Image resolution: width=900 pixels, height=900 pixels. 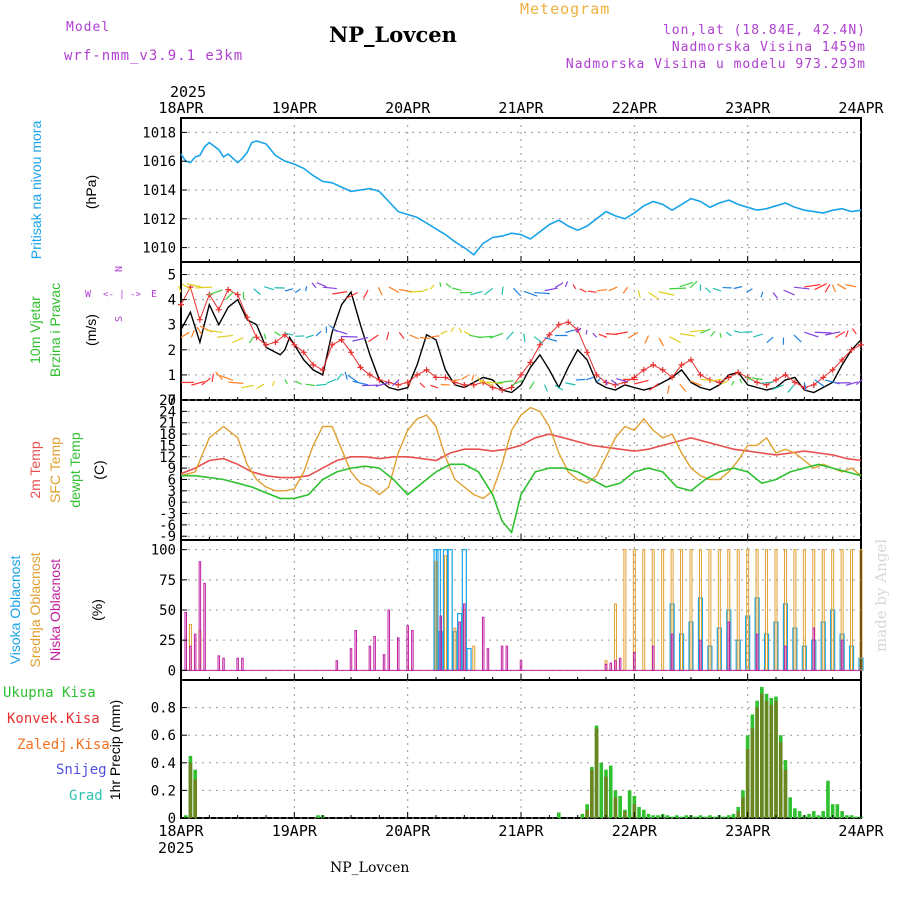 I want to click on y-tick-label-4: 0, so click(x=172, y=819).